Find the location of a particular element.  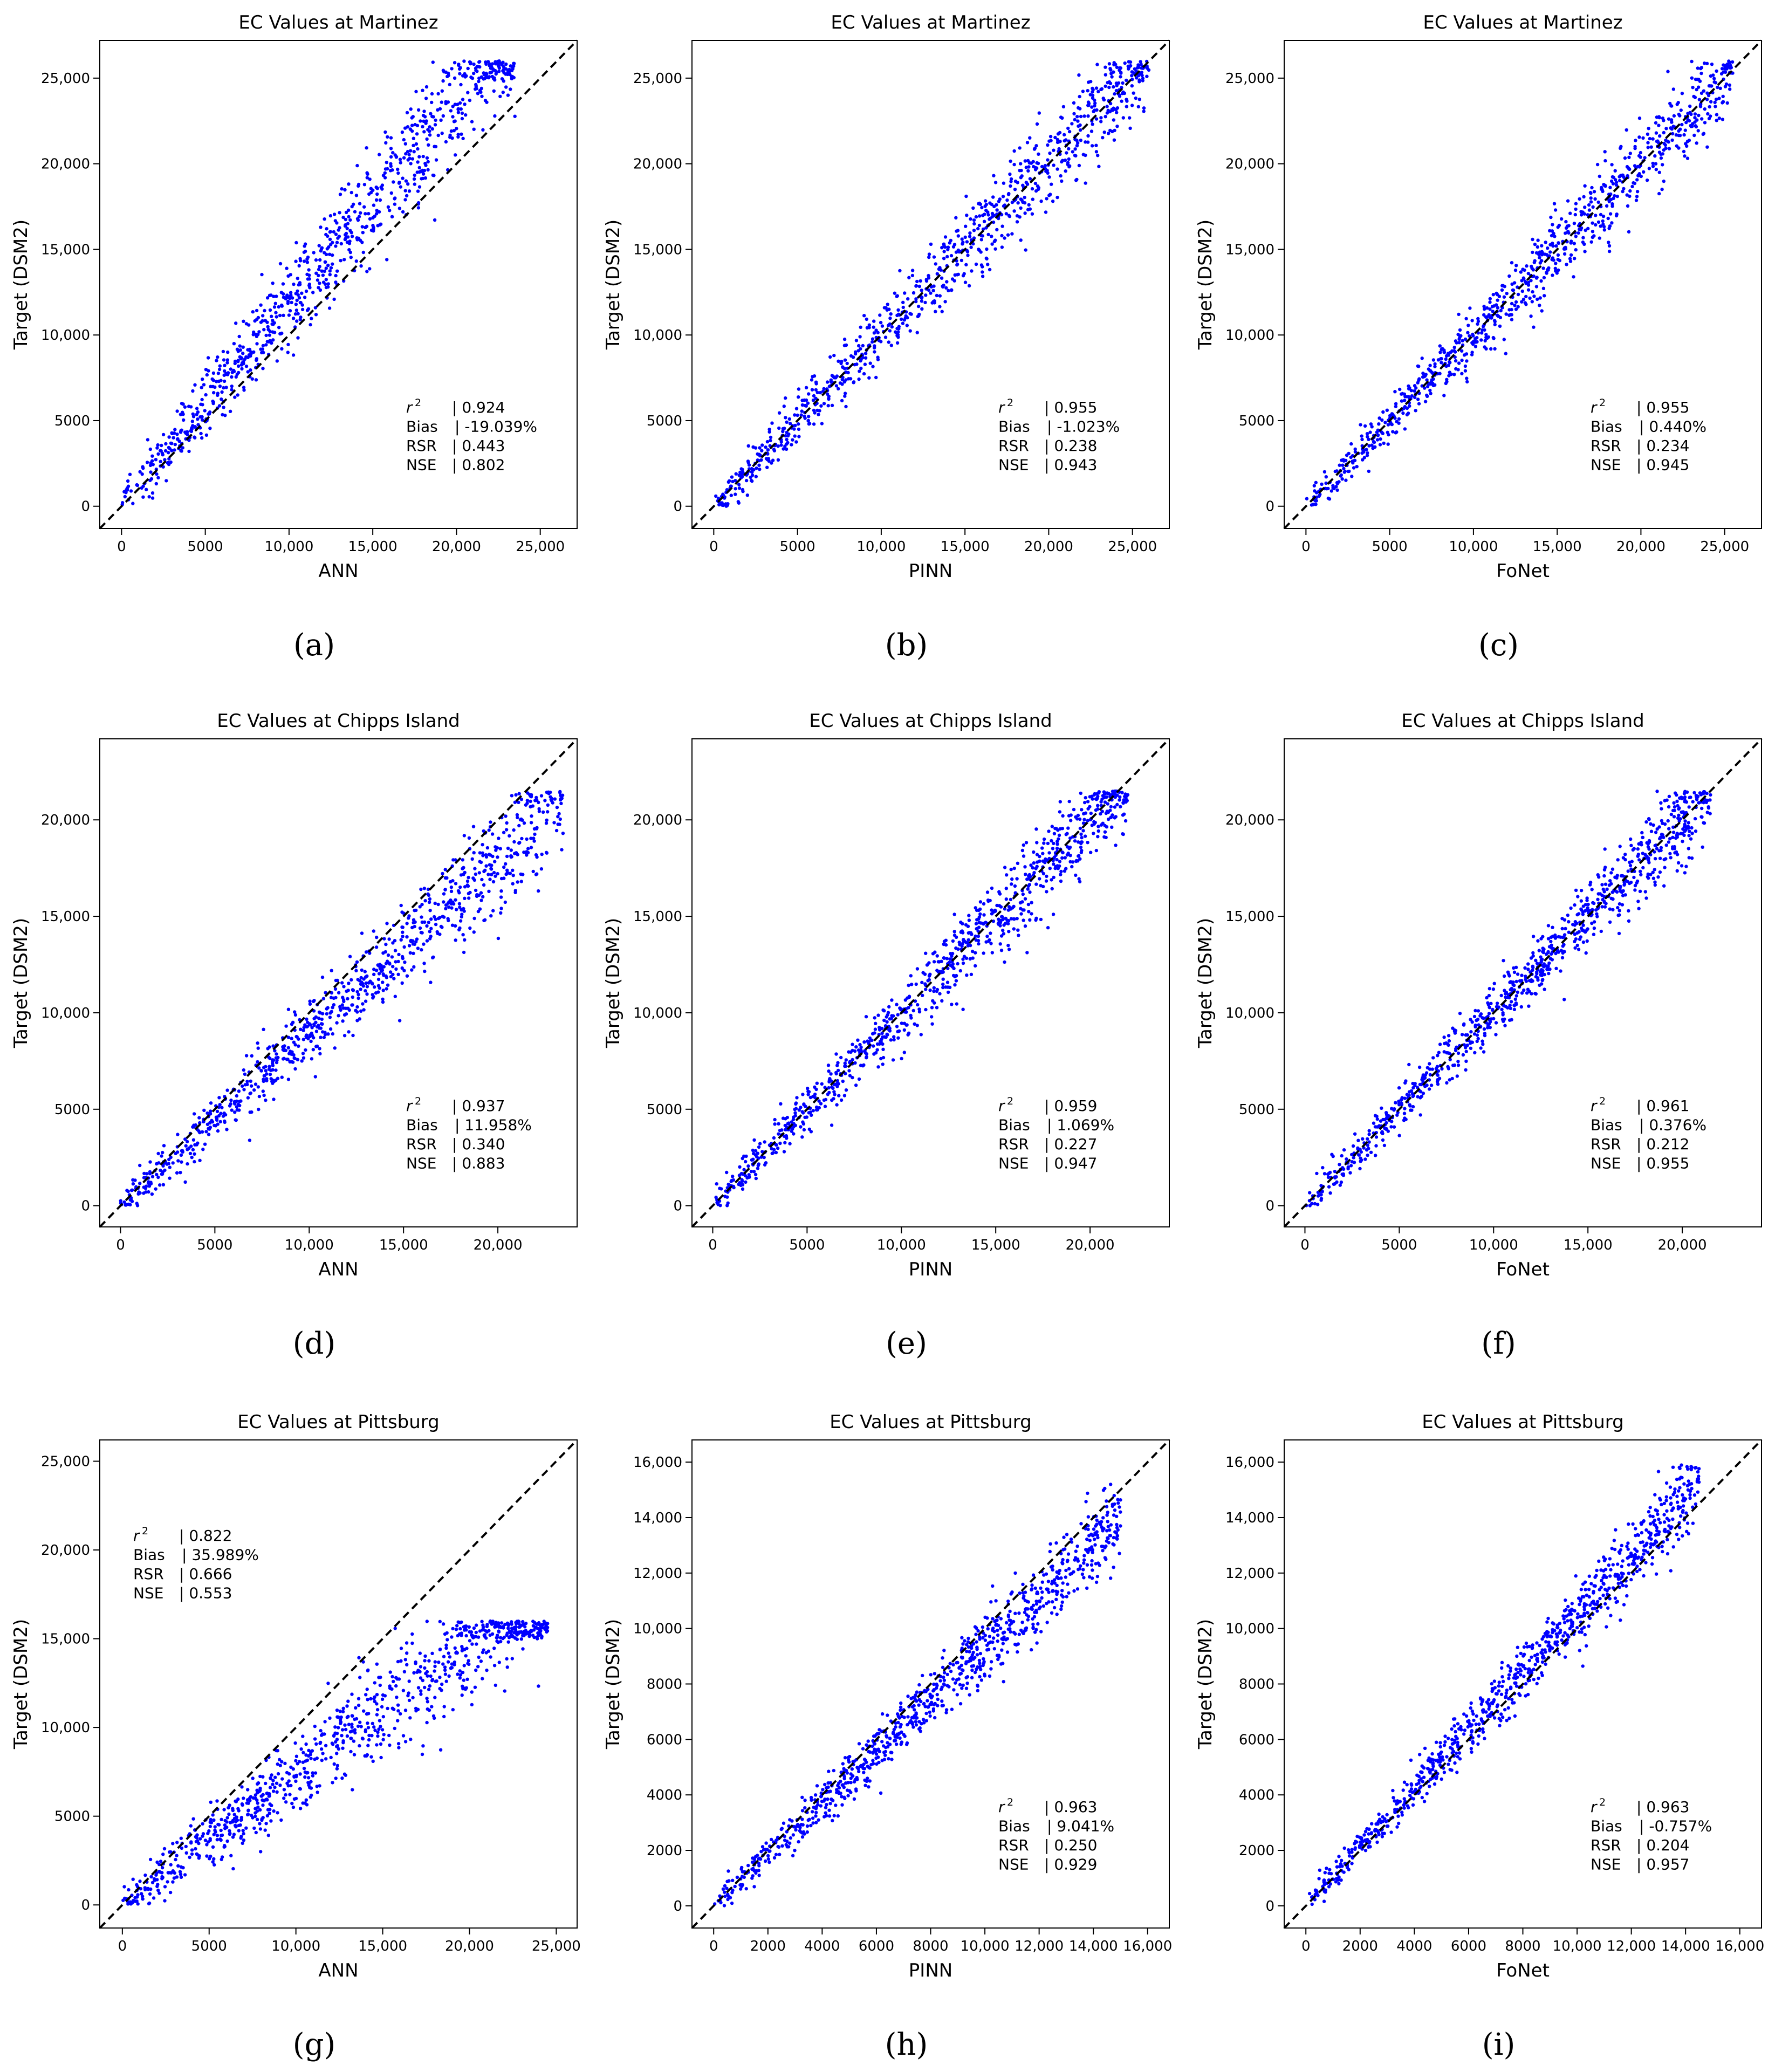

x-tick-label: 5000 is located at coordinates (1390, 547).